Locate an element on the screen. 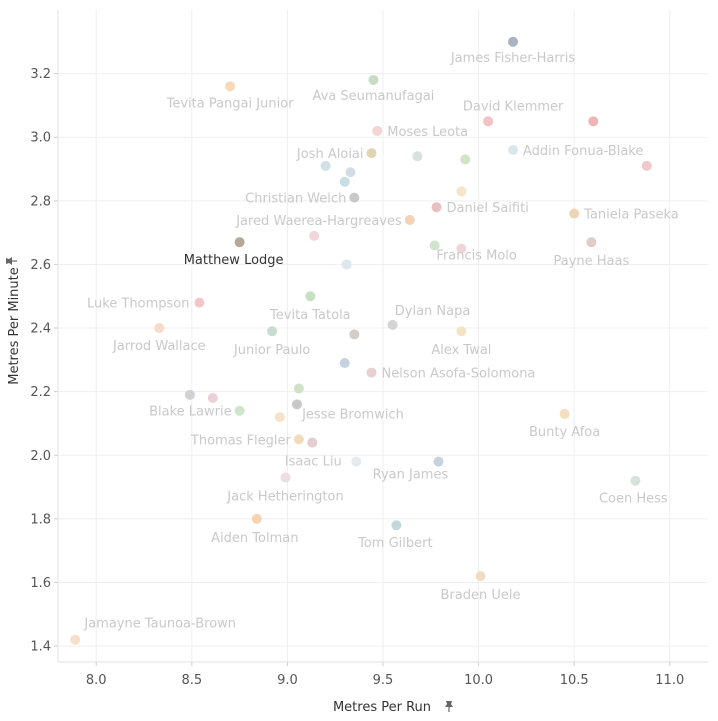 The image size is (718, 721). point-label: Francis Molo is located at coordinates (476, 255).